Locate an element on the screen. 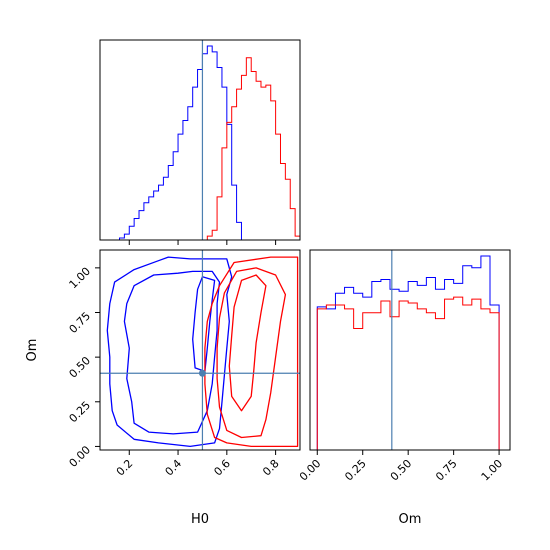 This screenshot has width=550, height=550. hist-om-frame is located at coordinates (410, 350).